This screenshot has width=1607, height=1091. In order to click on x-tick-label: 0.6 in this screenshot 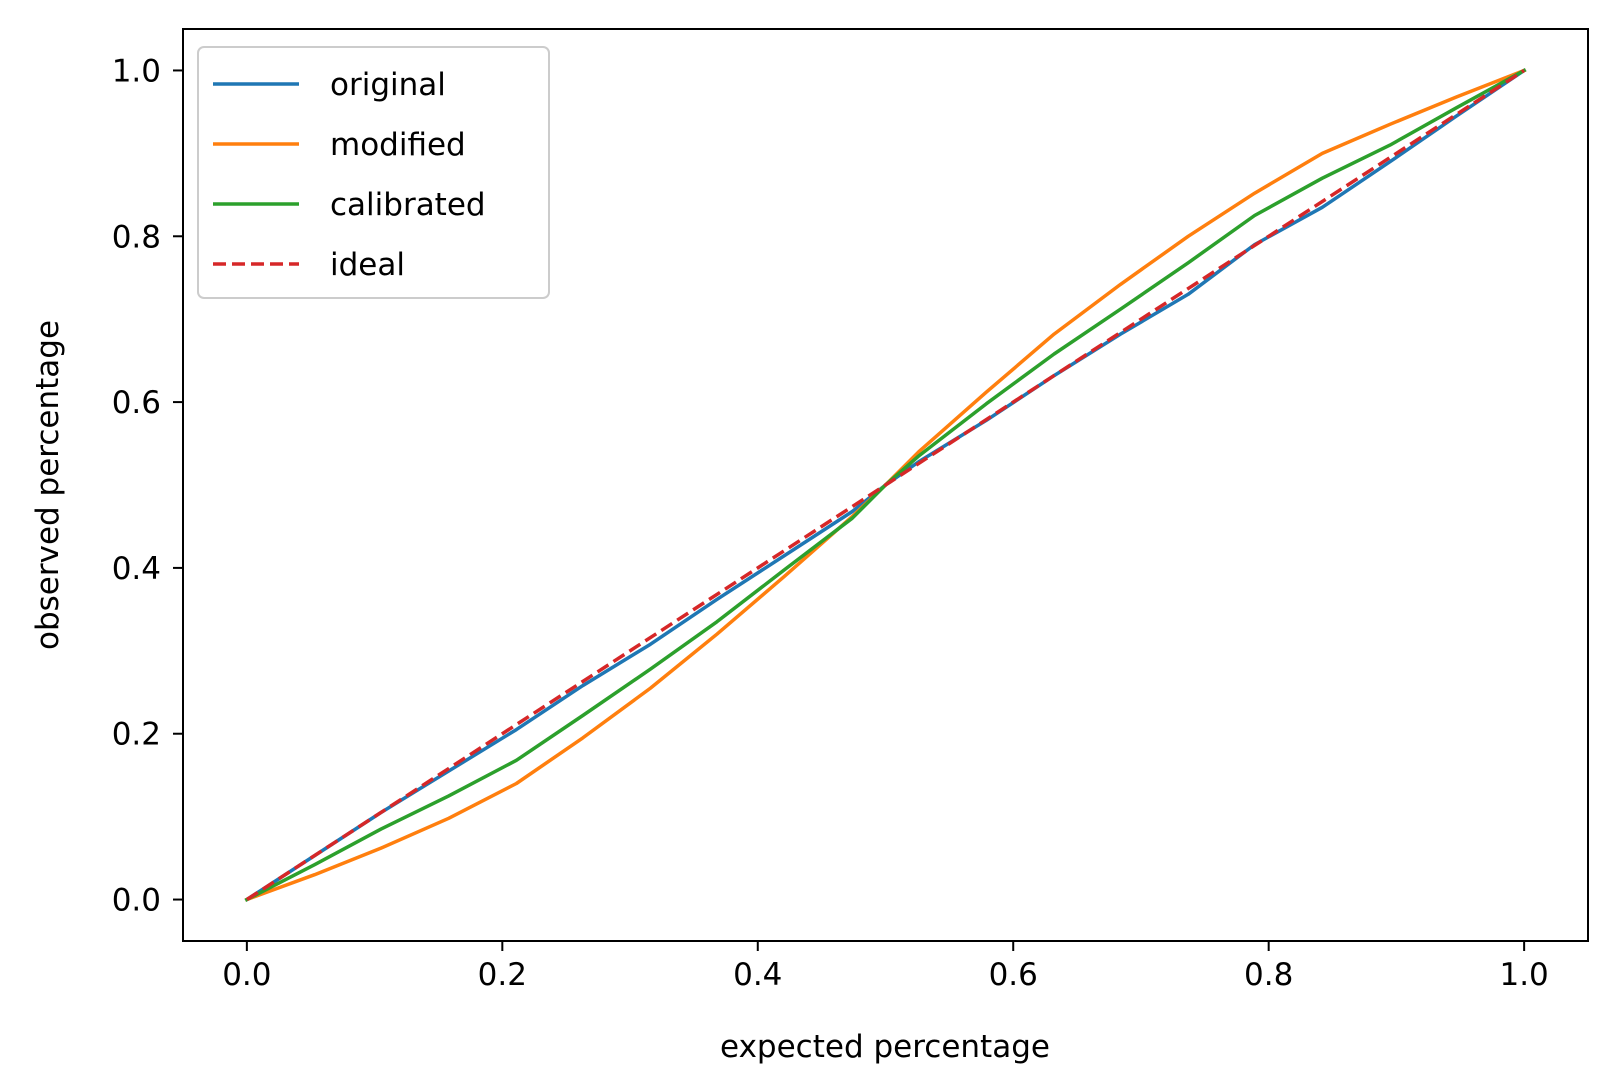, I will do `click(1013, 975)`.